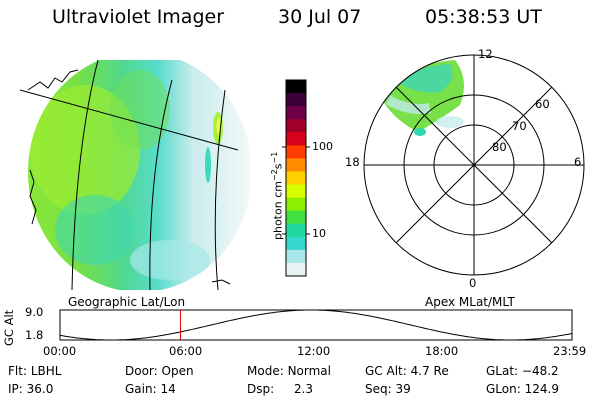  Describe the element at coordinates (34, 335) in the screenshot. I see `timeline-ymin: 1.8` at that location.